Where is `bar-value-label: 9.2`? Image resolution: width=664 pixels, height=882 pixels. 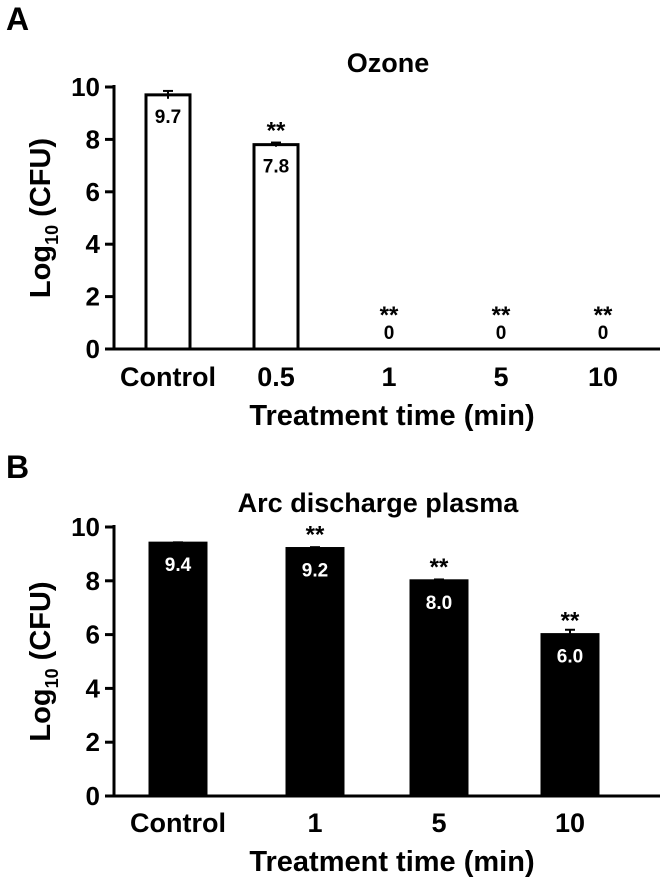 bar-value-label: 9.2 is located at coordinates (315, 571).